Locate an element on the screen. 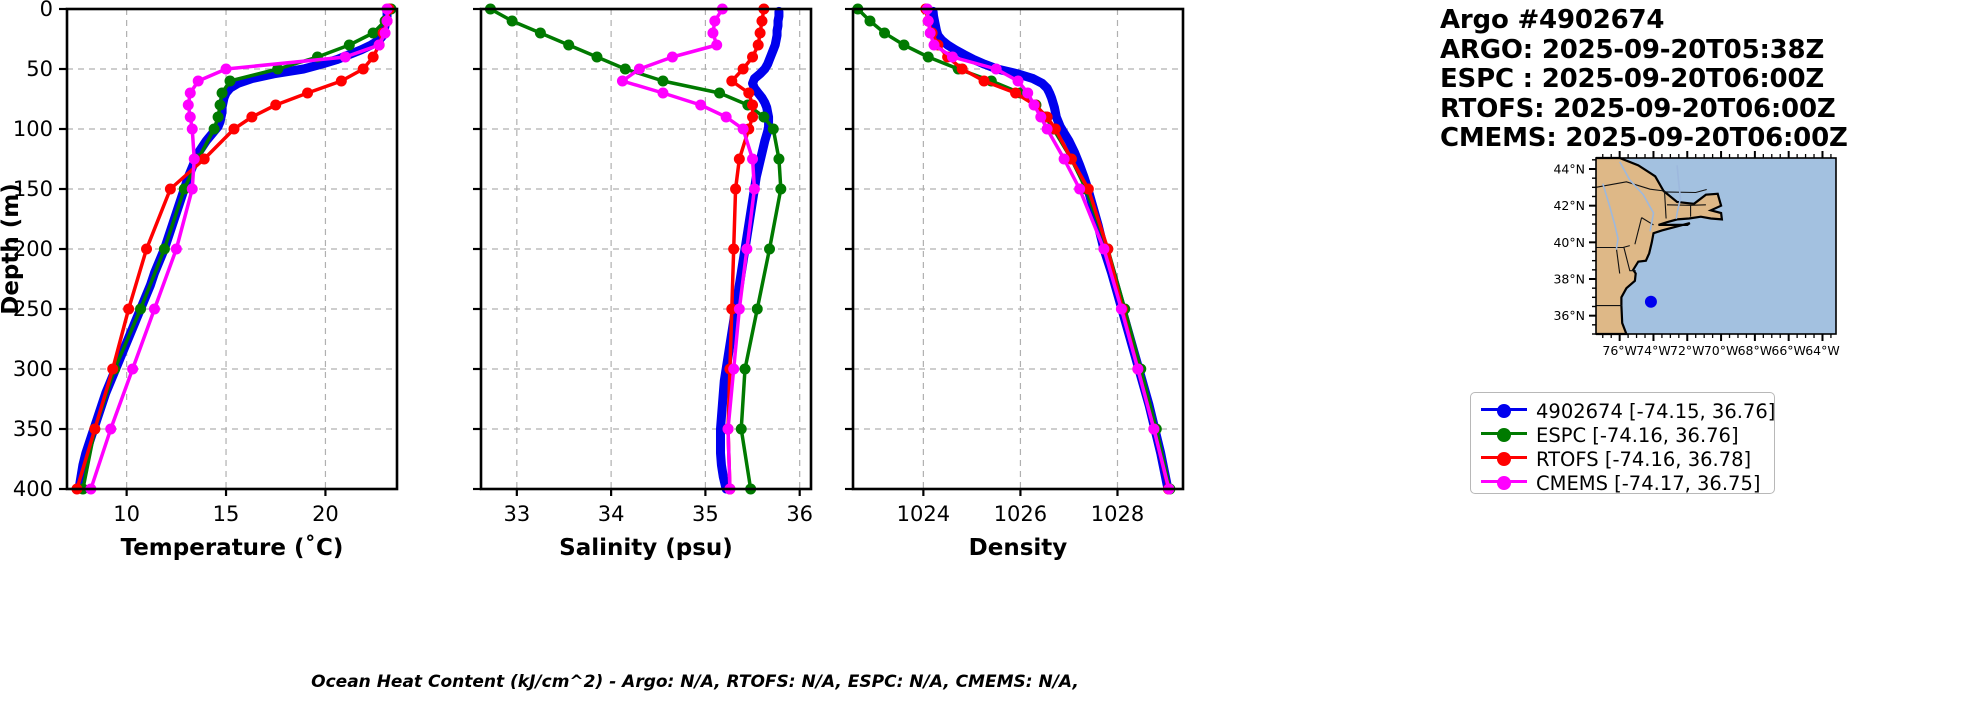 The width and height of the screenshot is (1967, 712). legend-swatch-rtofs is located at coordinates (1504, 458).